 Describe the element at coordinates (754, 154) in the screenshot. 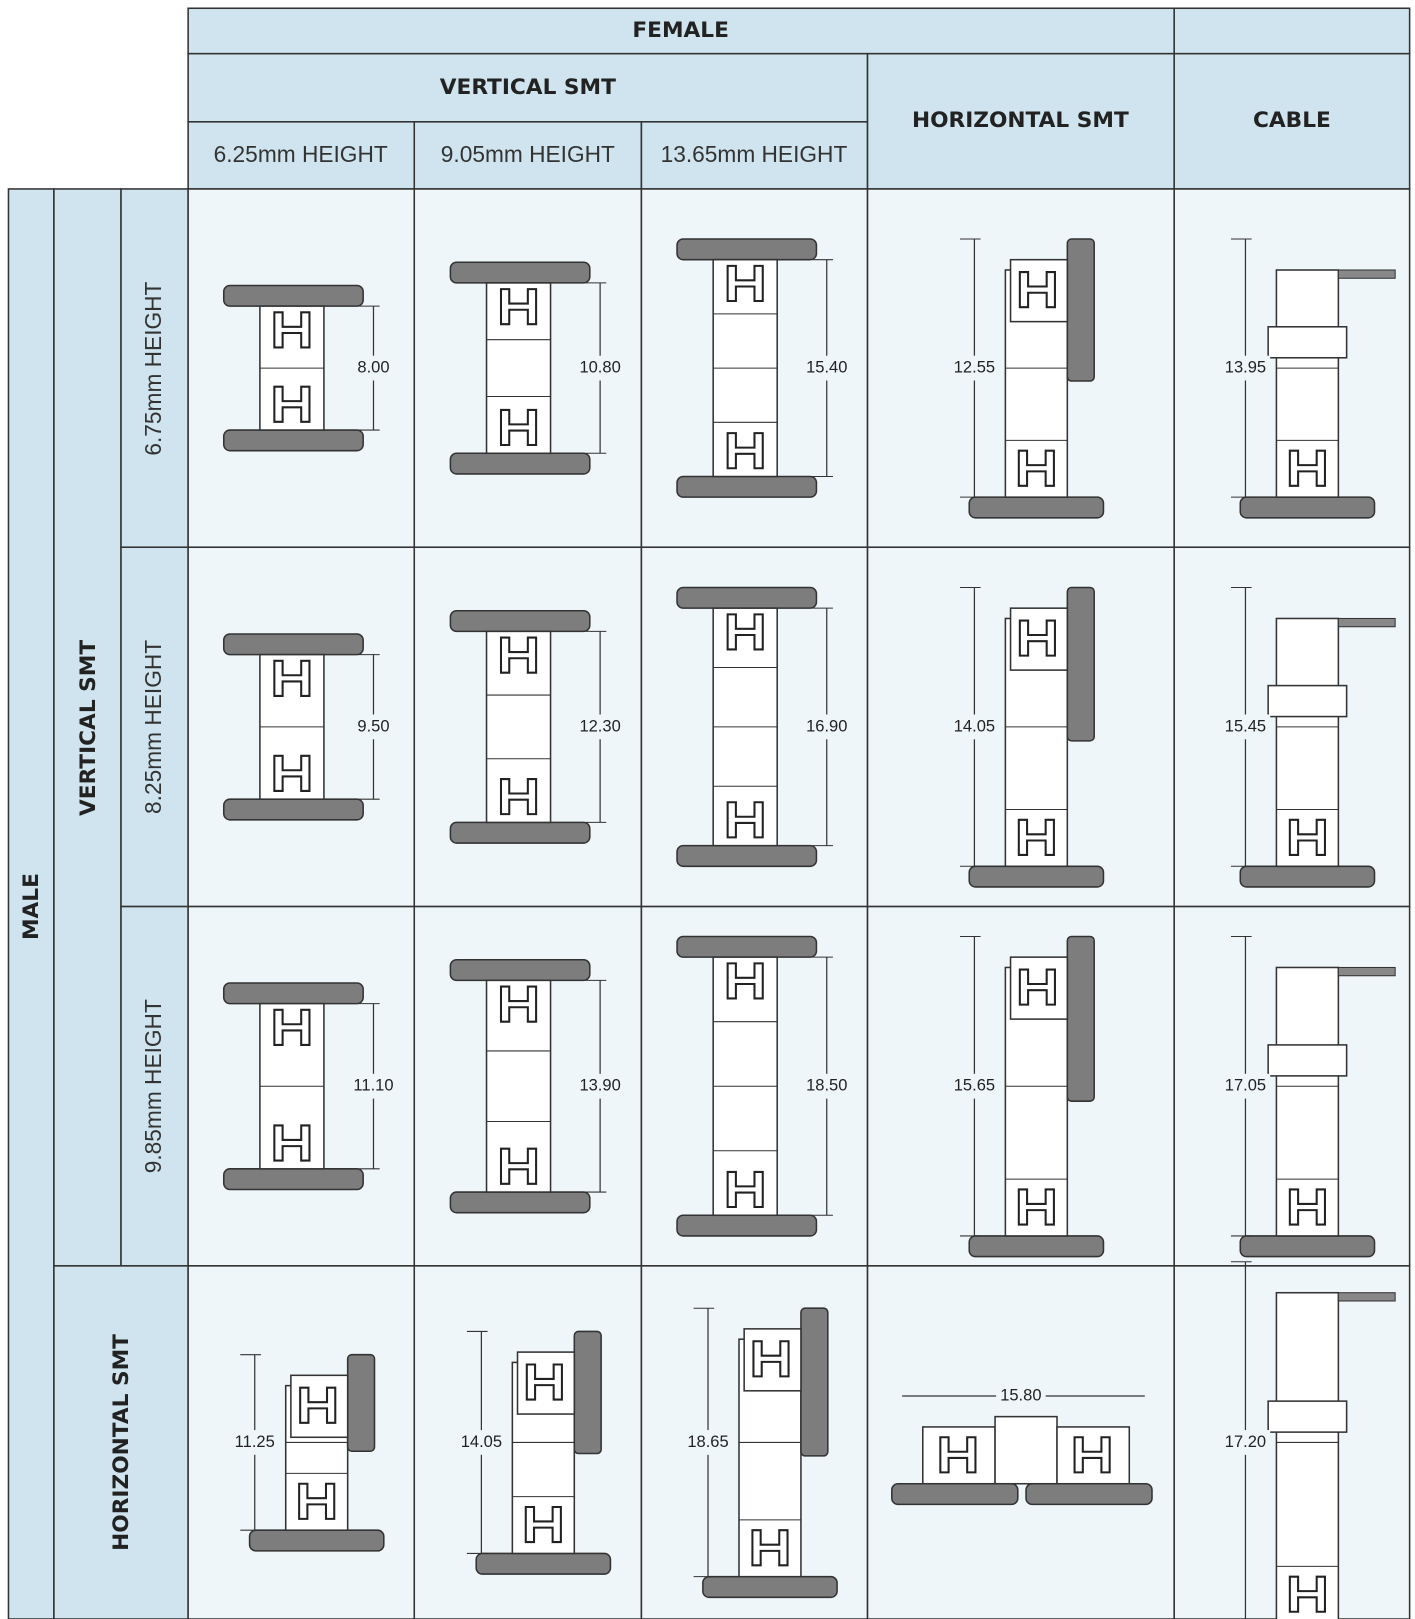

I see `height-header: 13.65mm HEIGHT` at that location.